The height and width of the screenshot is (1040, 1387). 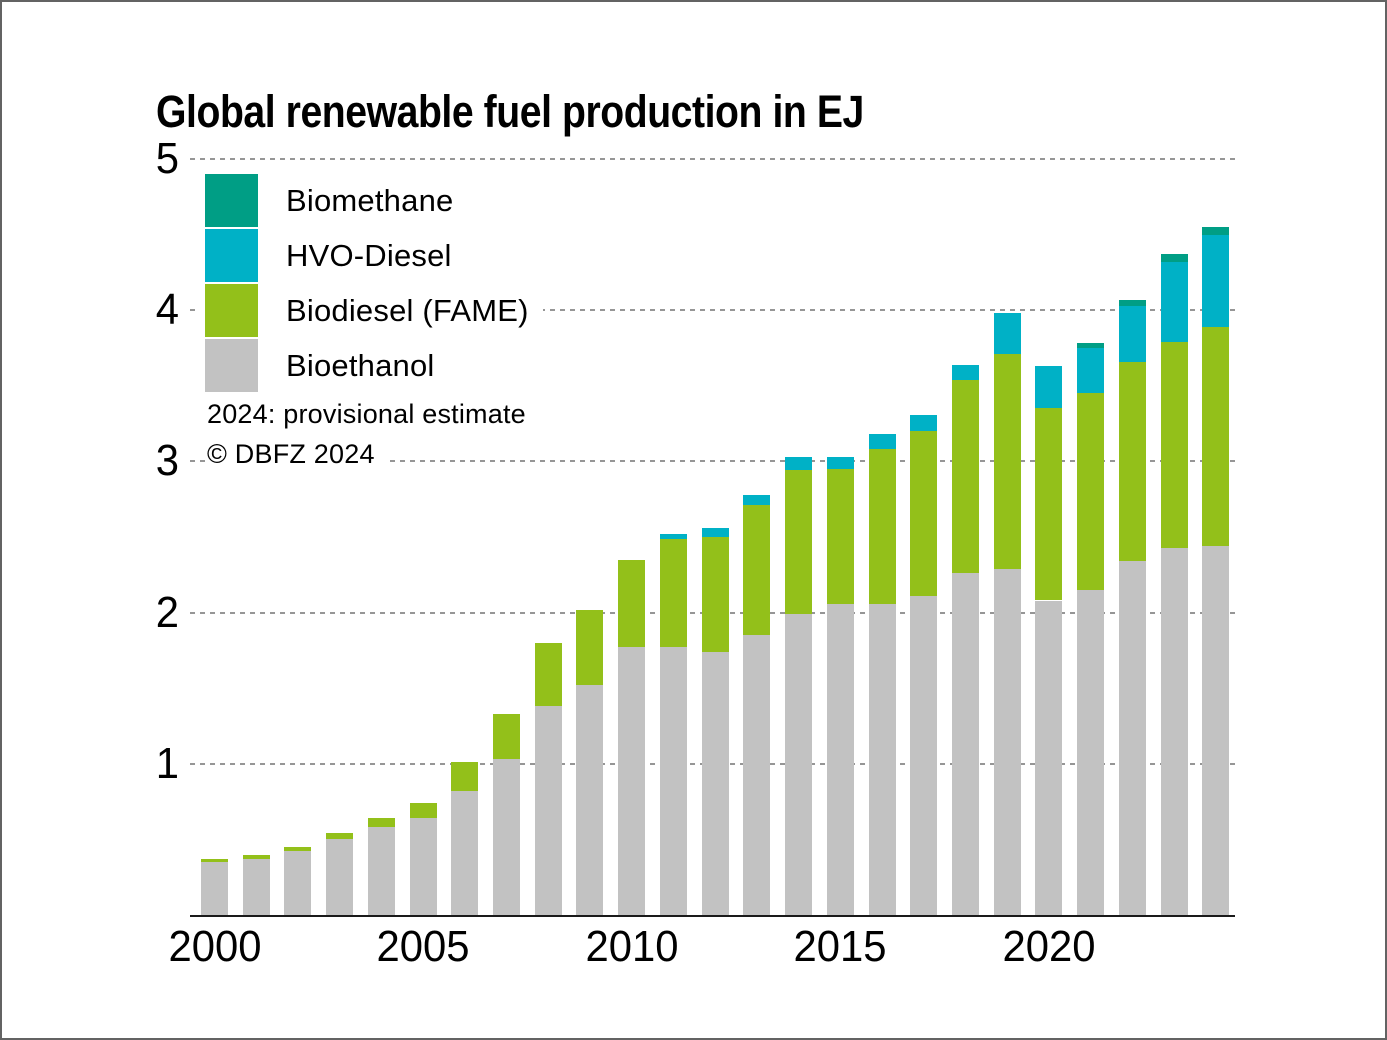 I want to click on x-tick-2010: 2010, so click(x=632, y=946).